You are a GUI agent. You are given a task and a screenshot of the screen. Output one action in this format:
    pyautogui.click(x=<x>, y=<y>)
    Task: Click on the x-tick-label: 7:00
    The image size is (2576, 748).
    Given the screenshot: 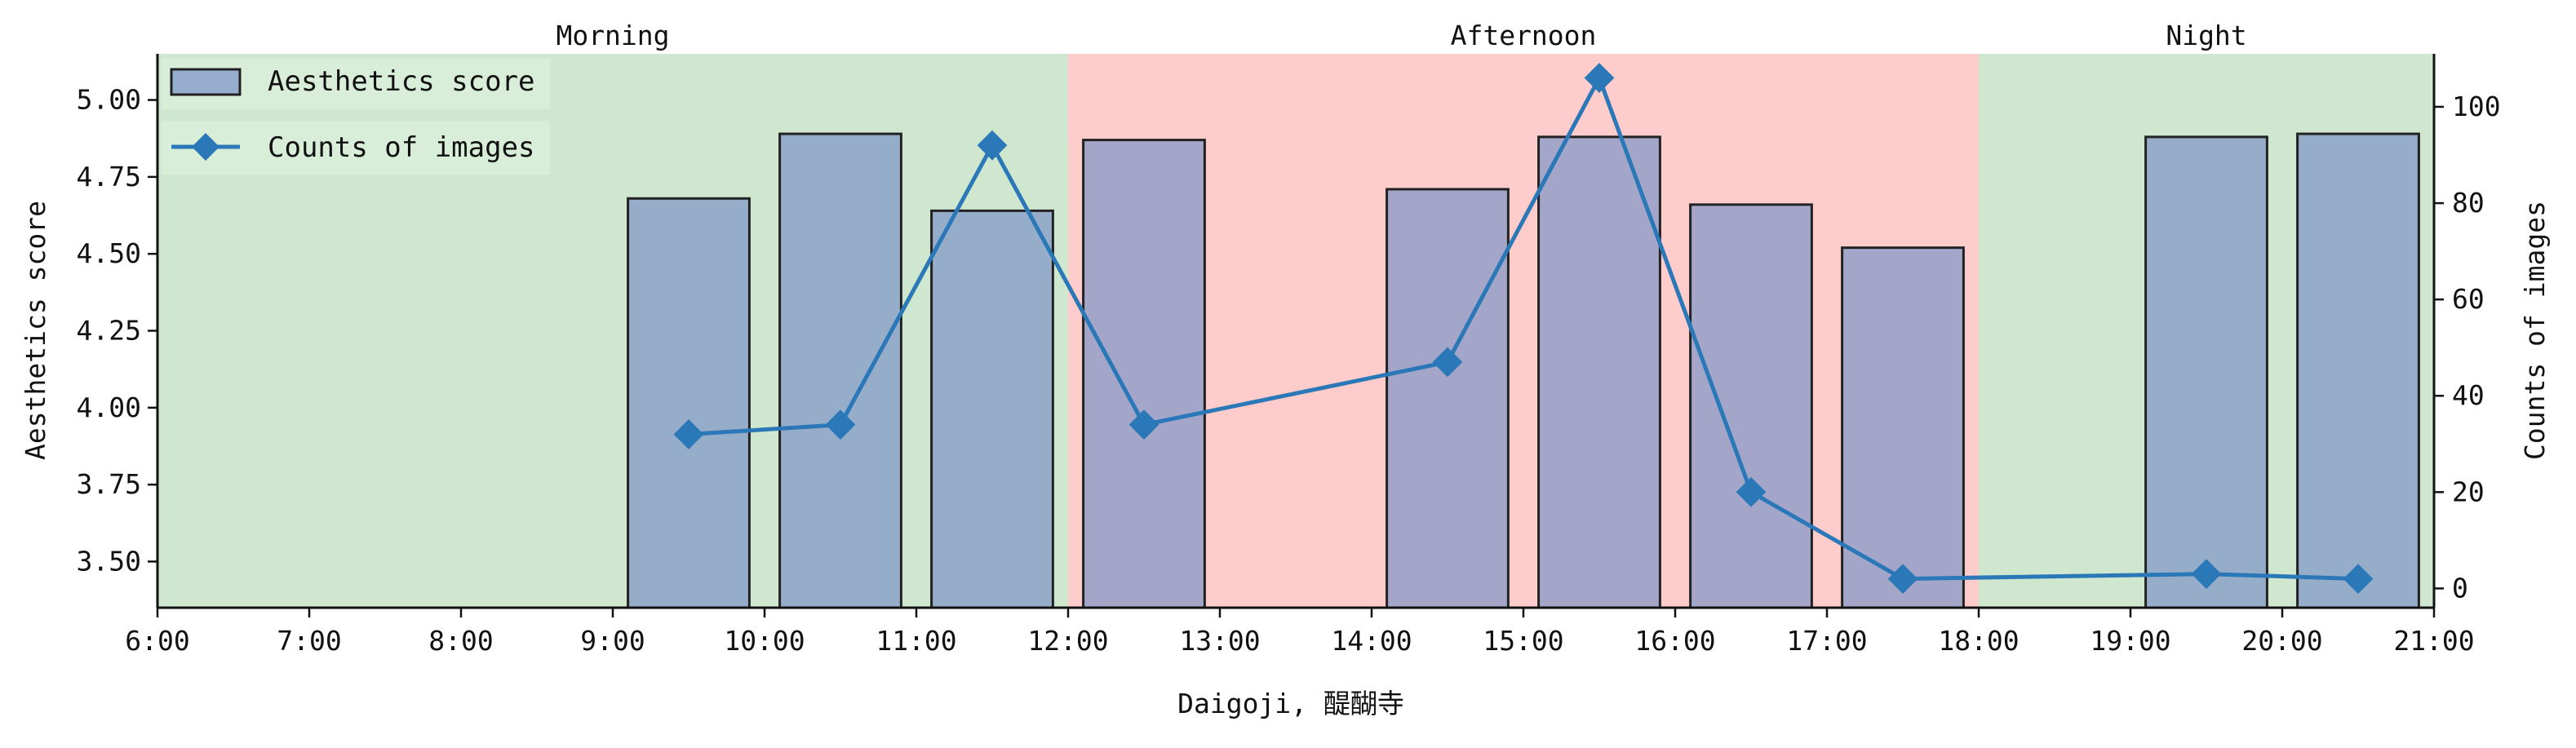 What is the action you would take?
    pyautogui.click(x=309, y=641)
    